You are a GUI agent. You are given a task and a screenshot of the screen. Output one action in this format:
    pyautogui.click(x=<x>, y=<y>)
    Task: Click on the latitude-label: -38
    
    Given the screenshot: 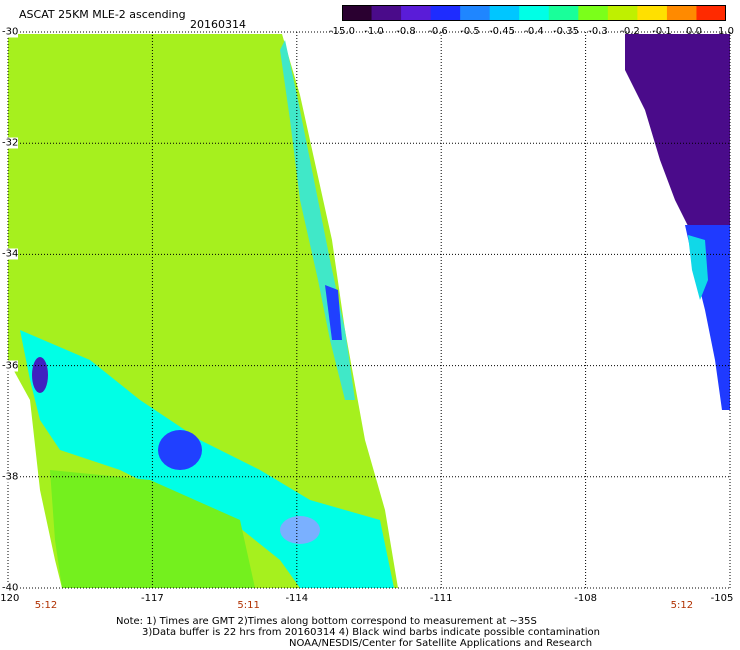 What is the action you would take?
    pyautogui.click(x=10, y=477)
    